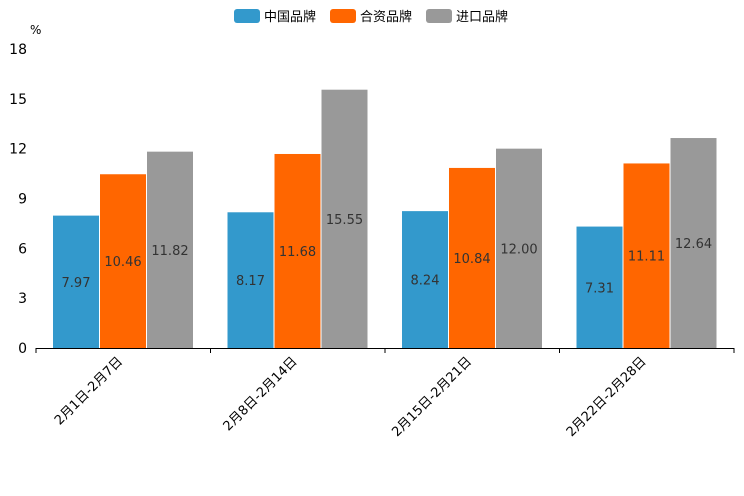  I want to click on legend-label: 进口品牌, so click(482, 17).